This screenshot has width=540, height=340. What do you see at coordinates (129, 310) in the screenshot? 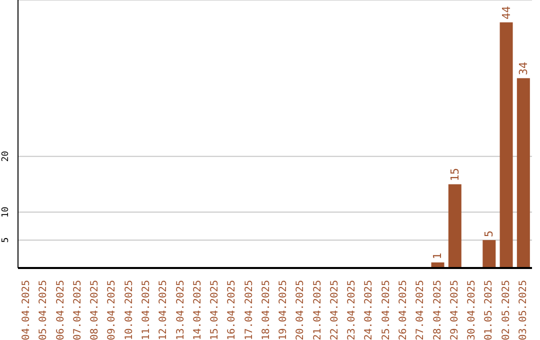
I see `x-tick-label: 10.04.2025` at bounding box center [129, 310].